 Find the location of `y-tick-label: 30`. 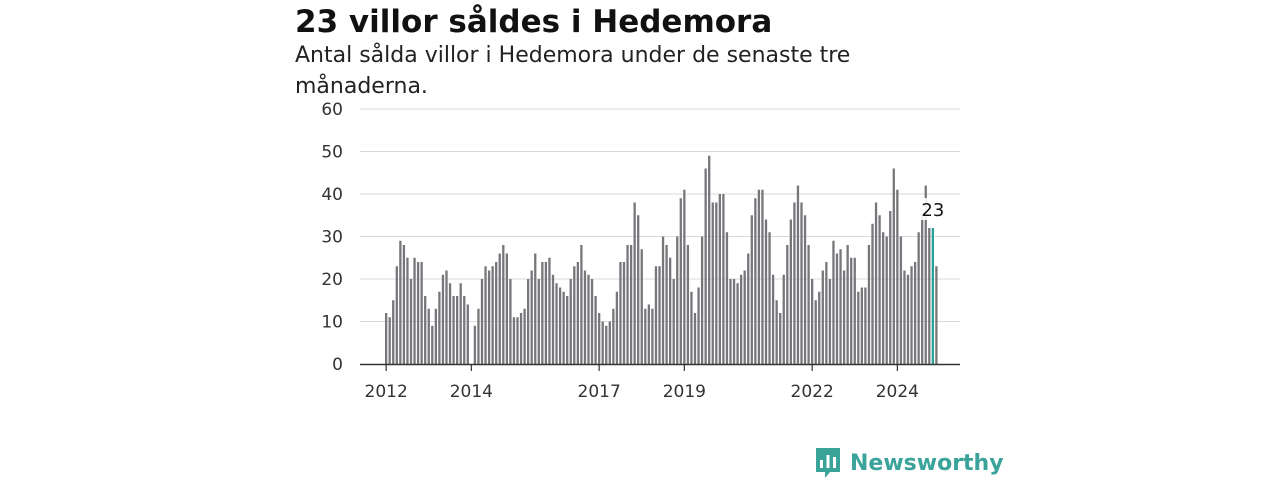

y-tick-label: 30 is located at coordinates (332, 238).